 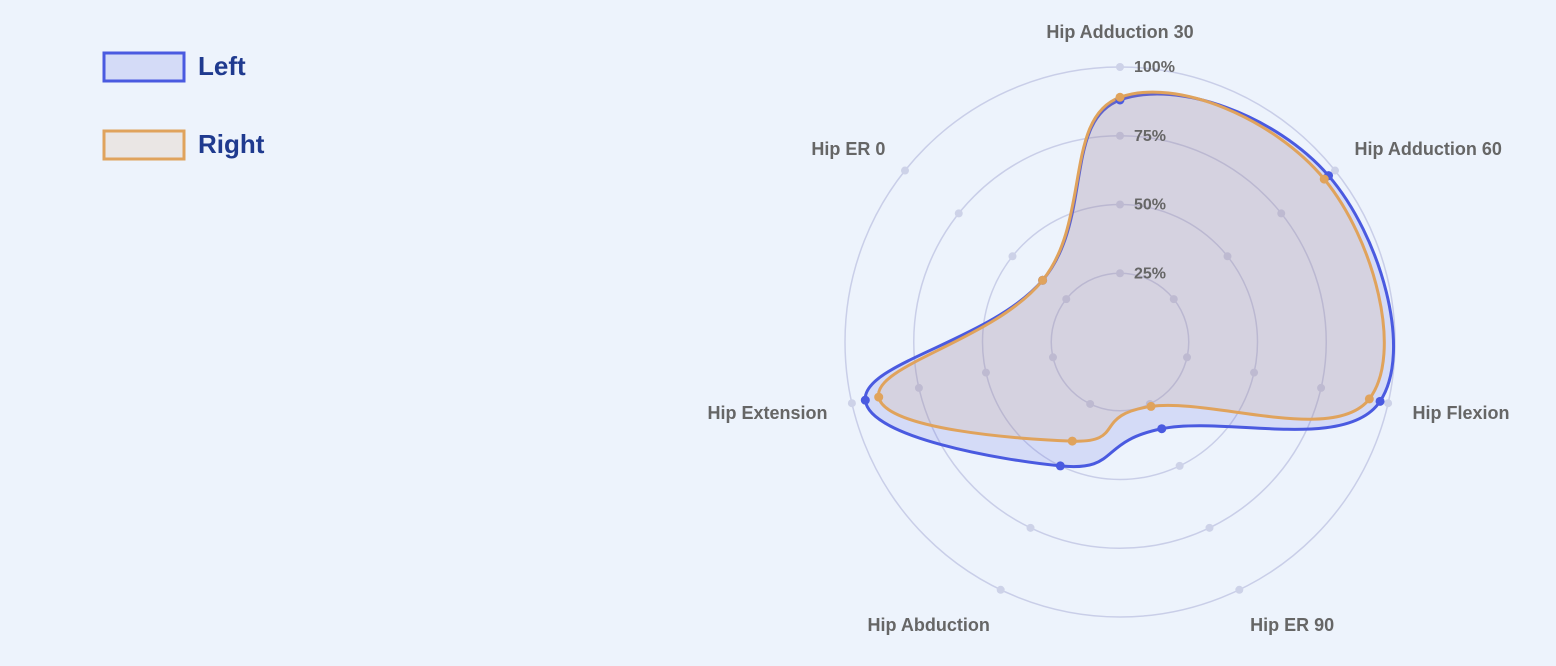 I want to click on axis-label: Hip ER 0, so click(x=848, y=149).